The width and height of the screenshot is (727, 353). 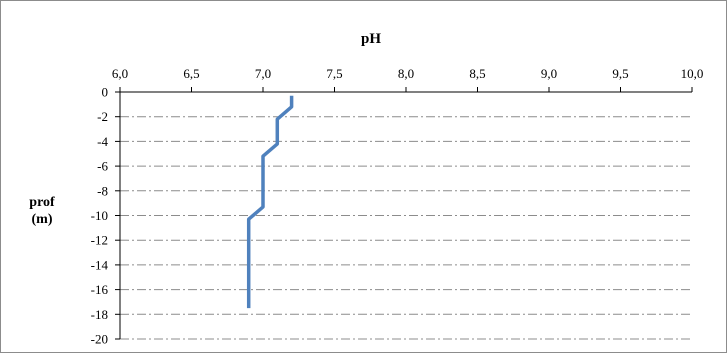 I want to click on y-tick-label-4: -8, so click(x=102, y=190).